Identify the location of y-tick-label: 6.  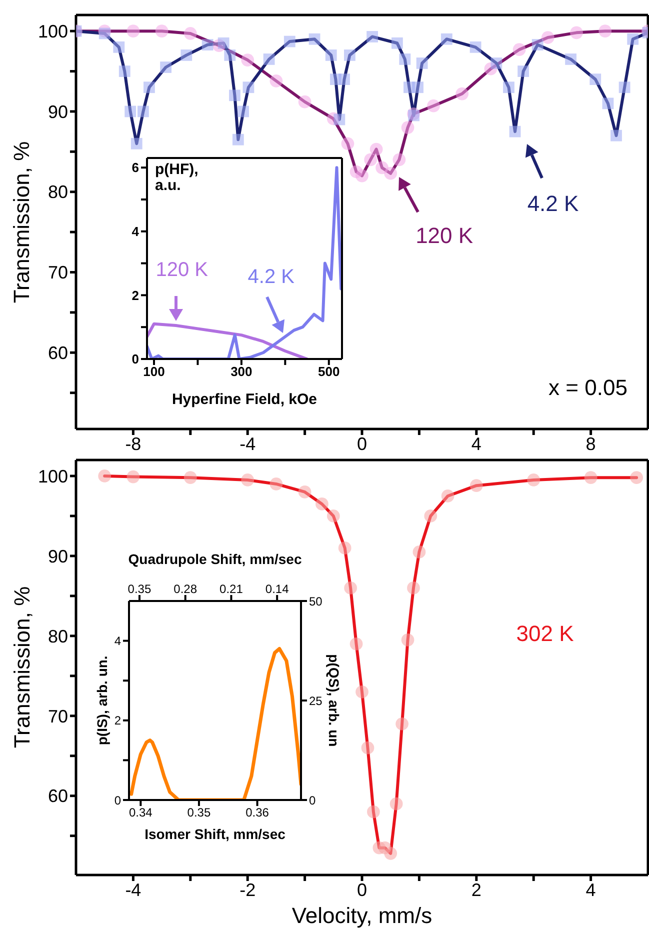
(135, 168).